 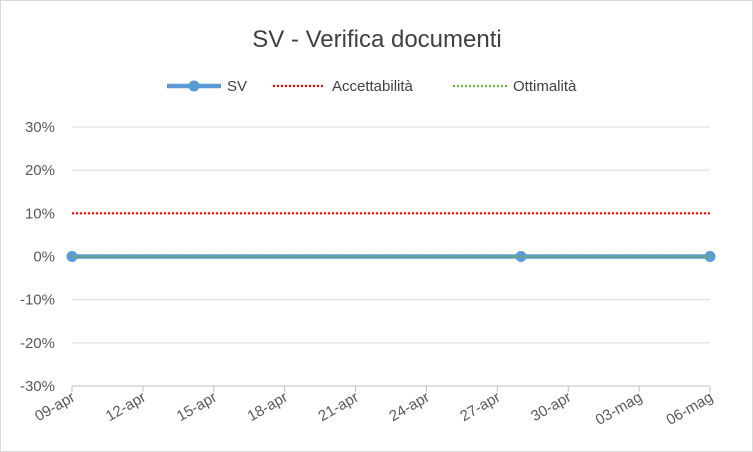 I want to click on y-tick-label: 0%, so click(x=44, y=257).